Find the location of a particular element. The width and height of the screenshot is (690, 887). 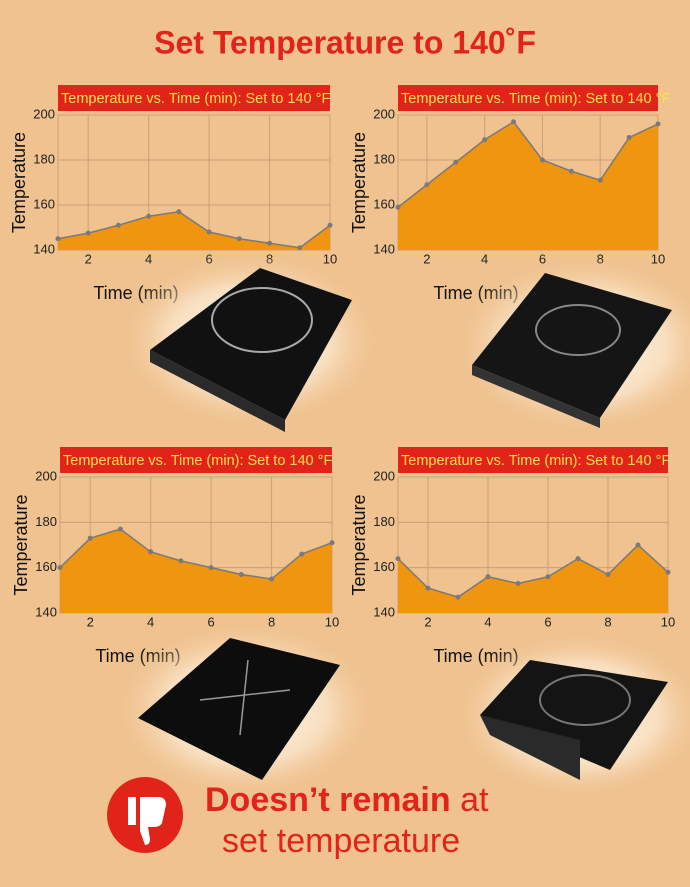

page-title: Set Temperature to 140˚F is located at coordinates (345, 42).